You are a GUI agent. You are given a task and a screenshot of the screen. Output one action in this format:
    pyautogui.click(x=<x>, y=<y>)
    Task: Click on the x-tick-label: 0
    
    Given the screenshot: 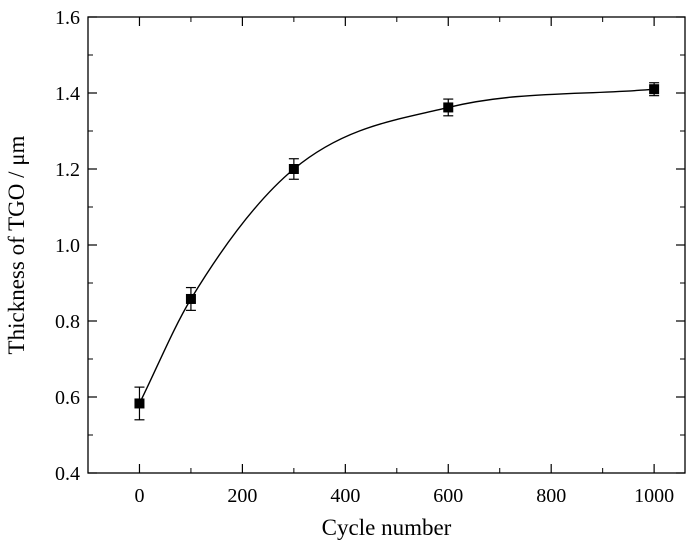 What is the action you would take?
    pyautogui.click(x=139, y=496)
    